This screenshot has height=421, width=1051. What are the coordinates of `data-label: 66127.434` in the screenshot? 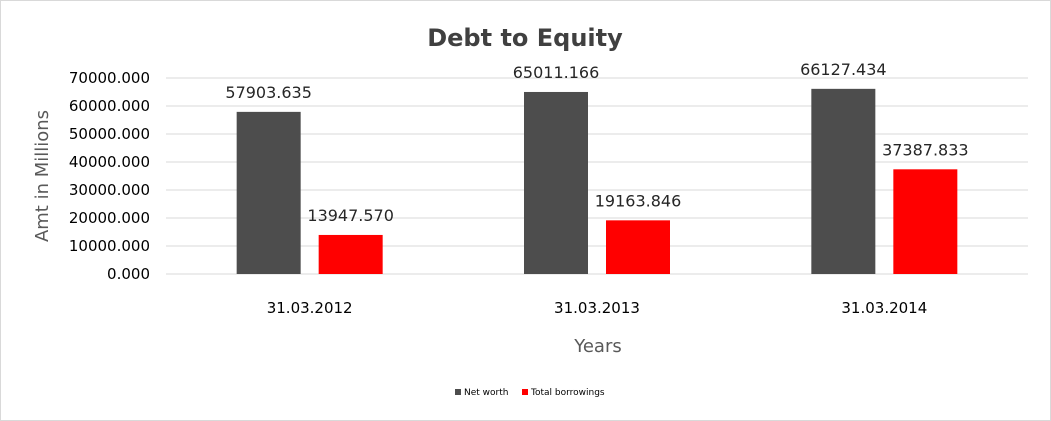 It's located at (843, 69).